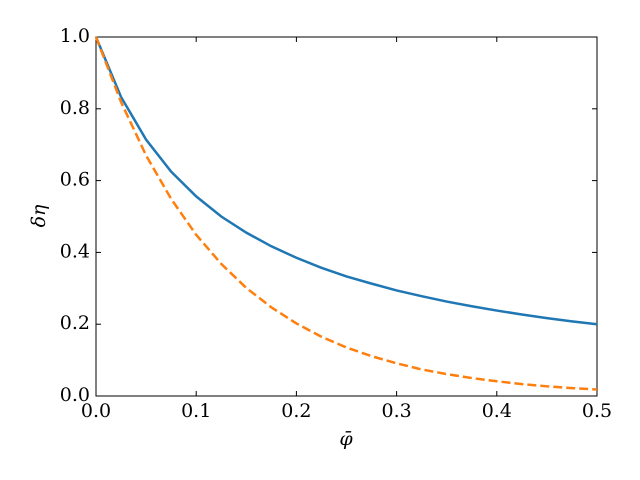 The height and width of the screenshot is (480, 640). Describe the element at coordinates (196, 411) in the screenshot. I see `x-tick-label: 0.1` at that location.